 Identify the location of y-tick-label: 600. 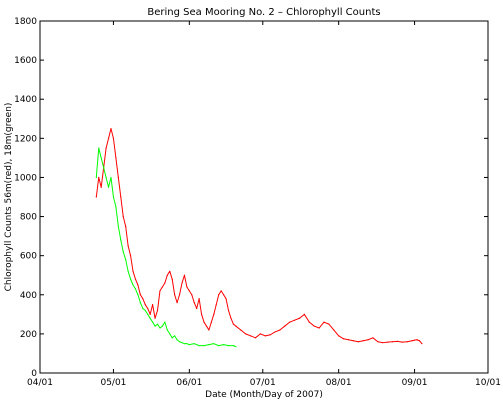
(28, 257).